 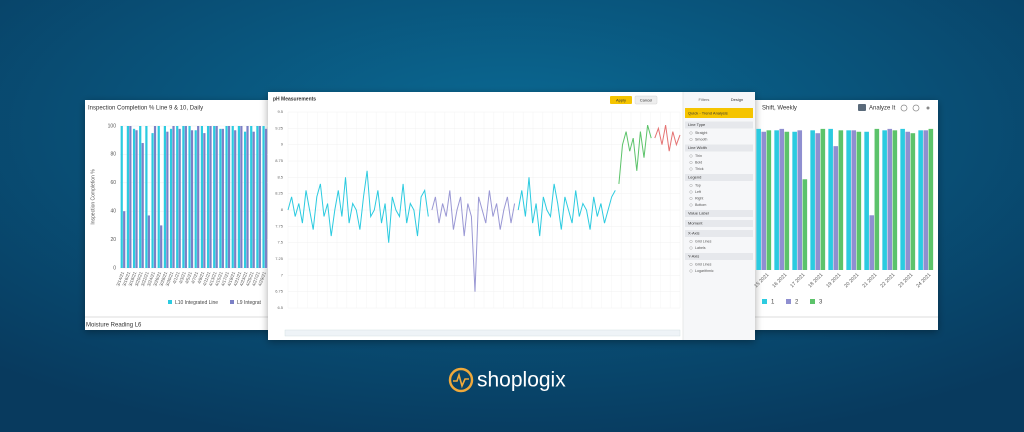 What do you see at coordinates (704, 99) in the screenshot?
I see `tab-filters: Filters` at bounding box center [704, 99].